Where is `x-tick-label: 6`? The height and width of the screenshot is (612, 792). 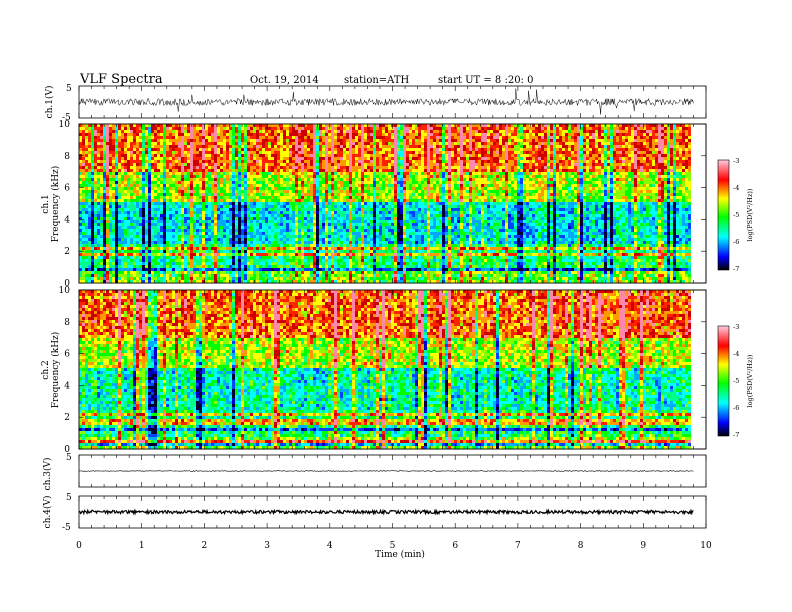 x-tick-label: 6 is located at coordinates (455, 546).